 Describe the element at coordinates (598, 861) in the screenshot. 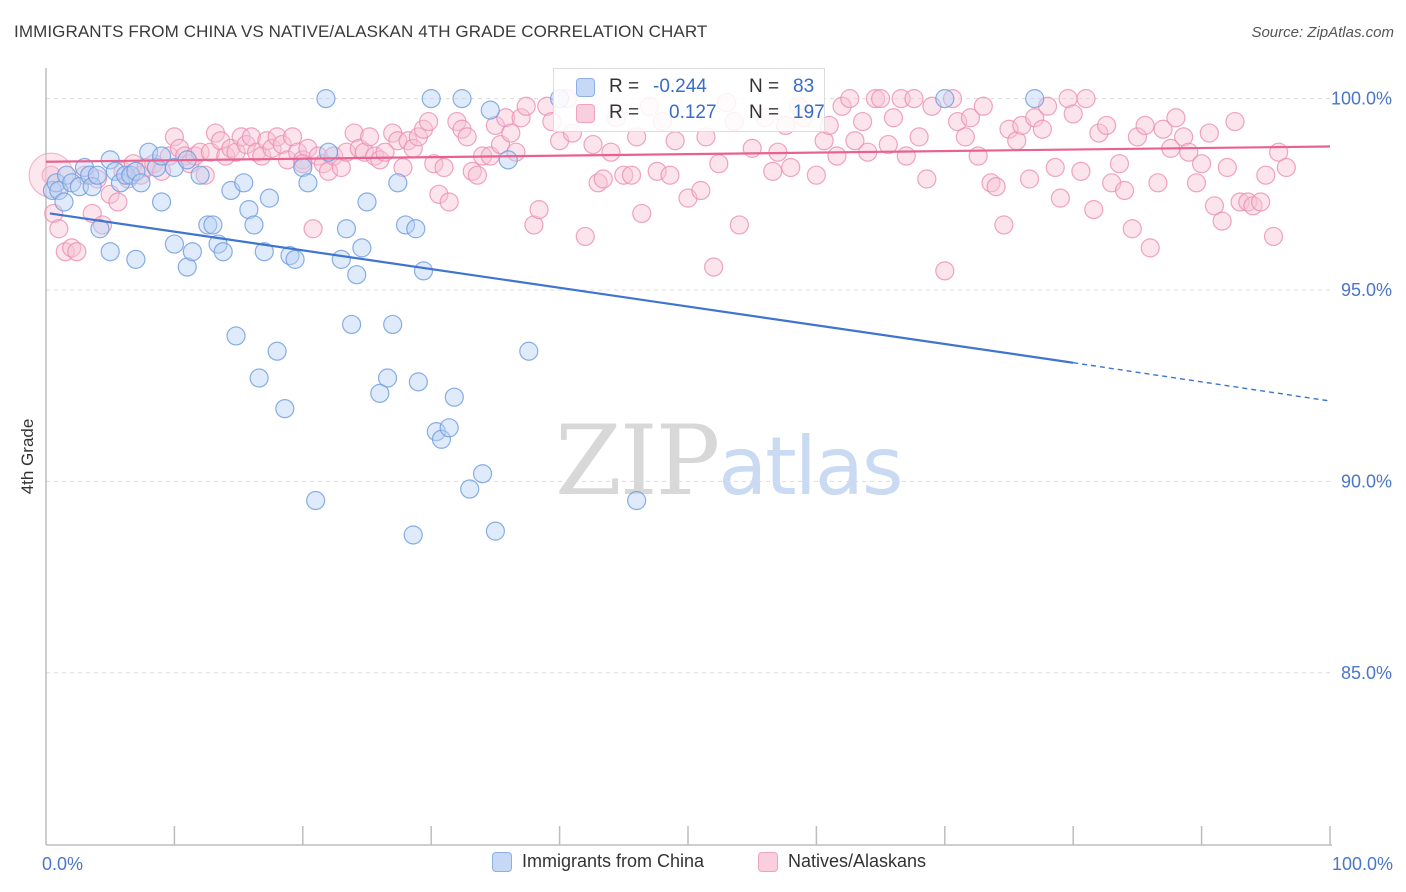

I see `legend-item-china: Immigrants from China` at that location.